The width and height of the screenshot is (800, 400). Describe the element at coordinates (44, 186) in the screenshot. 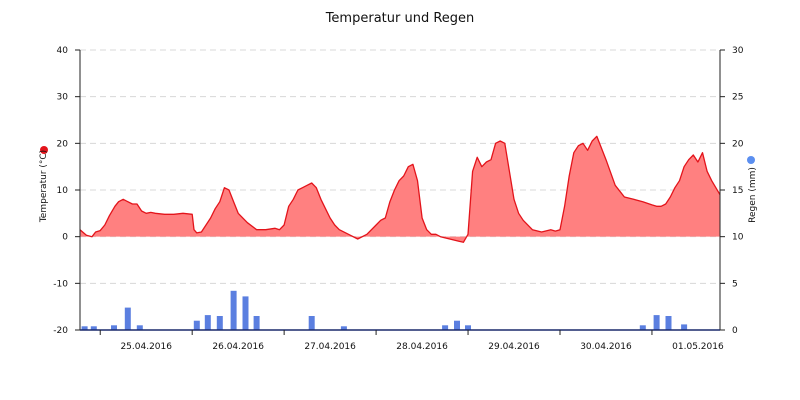

I see `y-left-axis-title: Temperatur (°C)` at that location.